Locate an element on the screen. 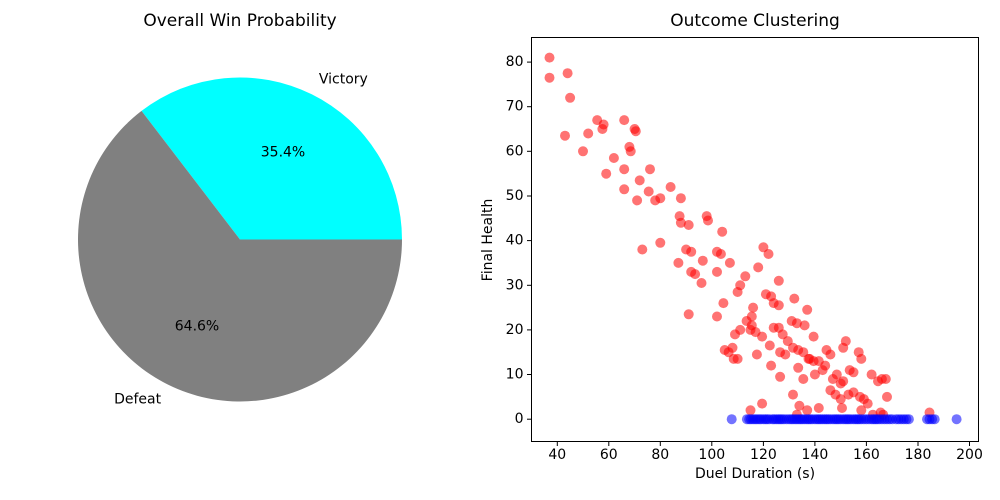  y-tick-label: 30 is located at coordinates (515, 285).